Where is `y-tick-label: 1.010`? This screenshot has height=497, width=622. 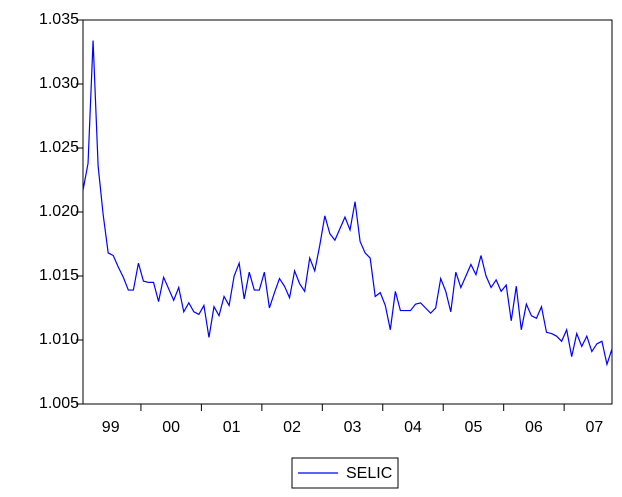 y-tick-label: 1.010 is located at coordinates (59, 339).